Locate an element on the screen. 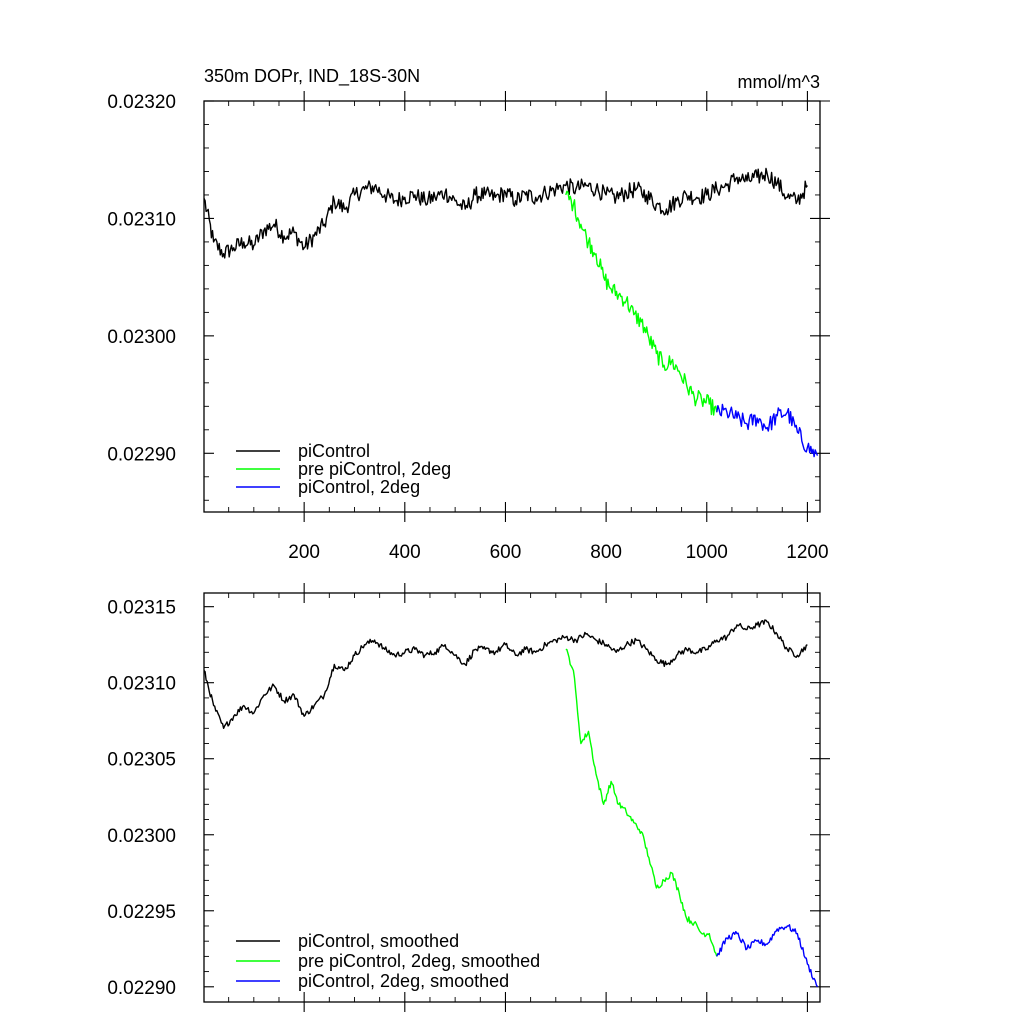  y-tick-label: 0.02305 is located at coordinates (141, 760).